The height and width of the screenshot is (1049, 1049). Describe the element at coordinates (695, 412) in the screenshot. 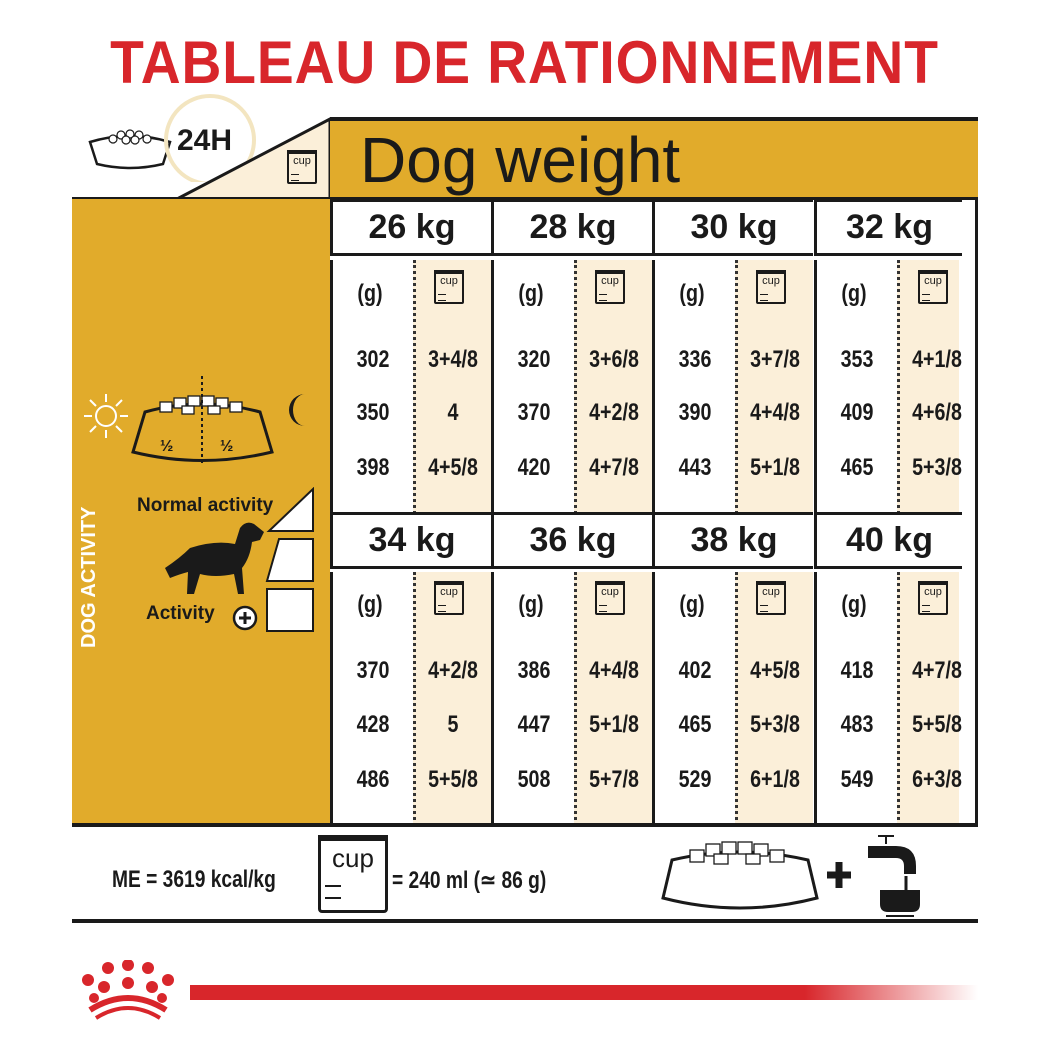

I see `grams-value: 390` at that location.